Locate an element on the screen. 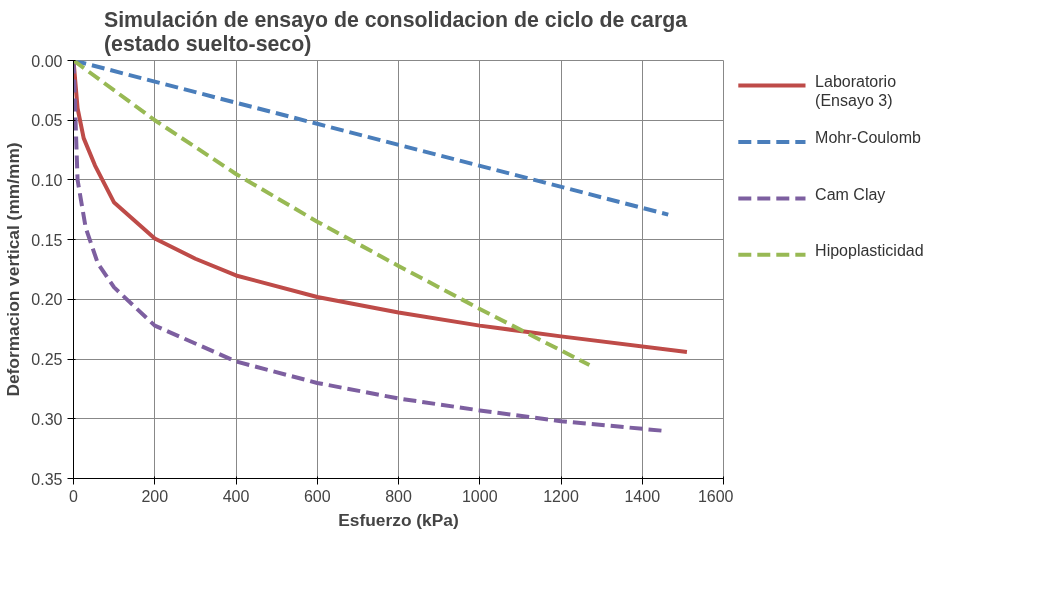 The width and height of the screenshot is (1057, 594). y-tick-label: 0.35 is located at coordinates (47, 479).